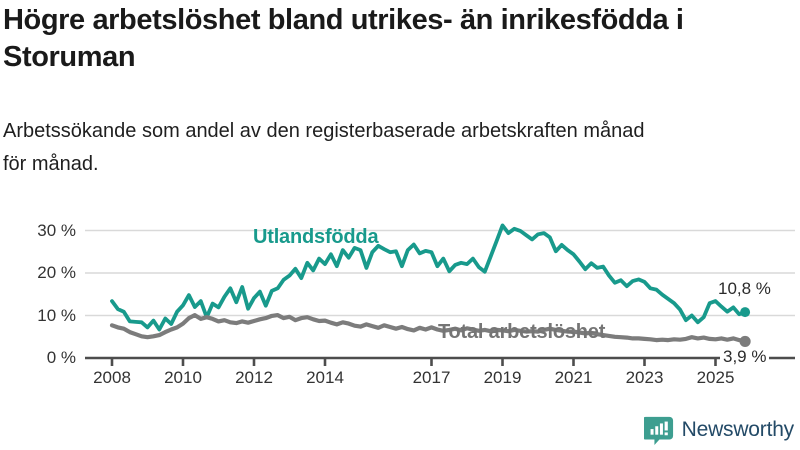 The height and width of the screenshot is (450, 800). I want to click on brand-name: Newsworthy, so click(738, 429).